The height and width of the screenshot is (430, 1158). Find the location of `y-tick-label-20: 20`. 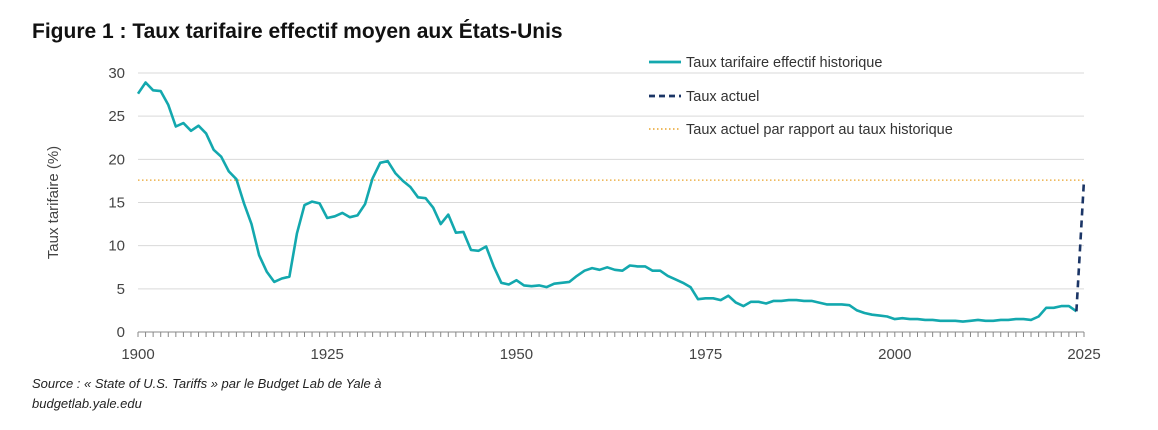

y-tick-label-20: 20 is located at coordinates (116, 159).